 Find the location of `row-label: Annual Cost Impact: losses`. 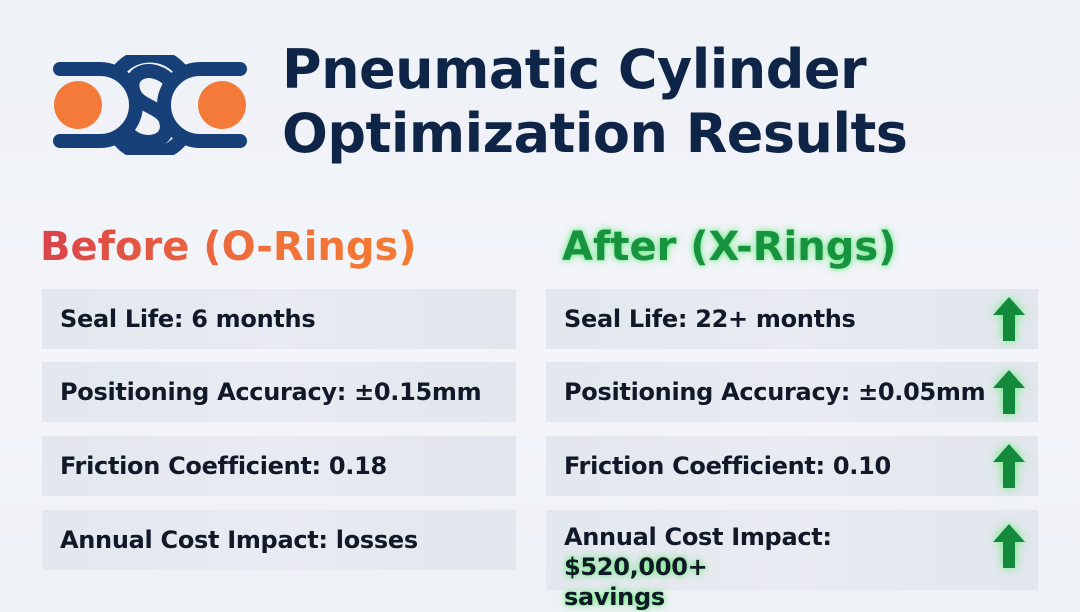

row-label: Annual Cost Impact: losses is located at coordinates (239, 540).